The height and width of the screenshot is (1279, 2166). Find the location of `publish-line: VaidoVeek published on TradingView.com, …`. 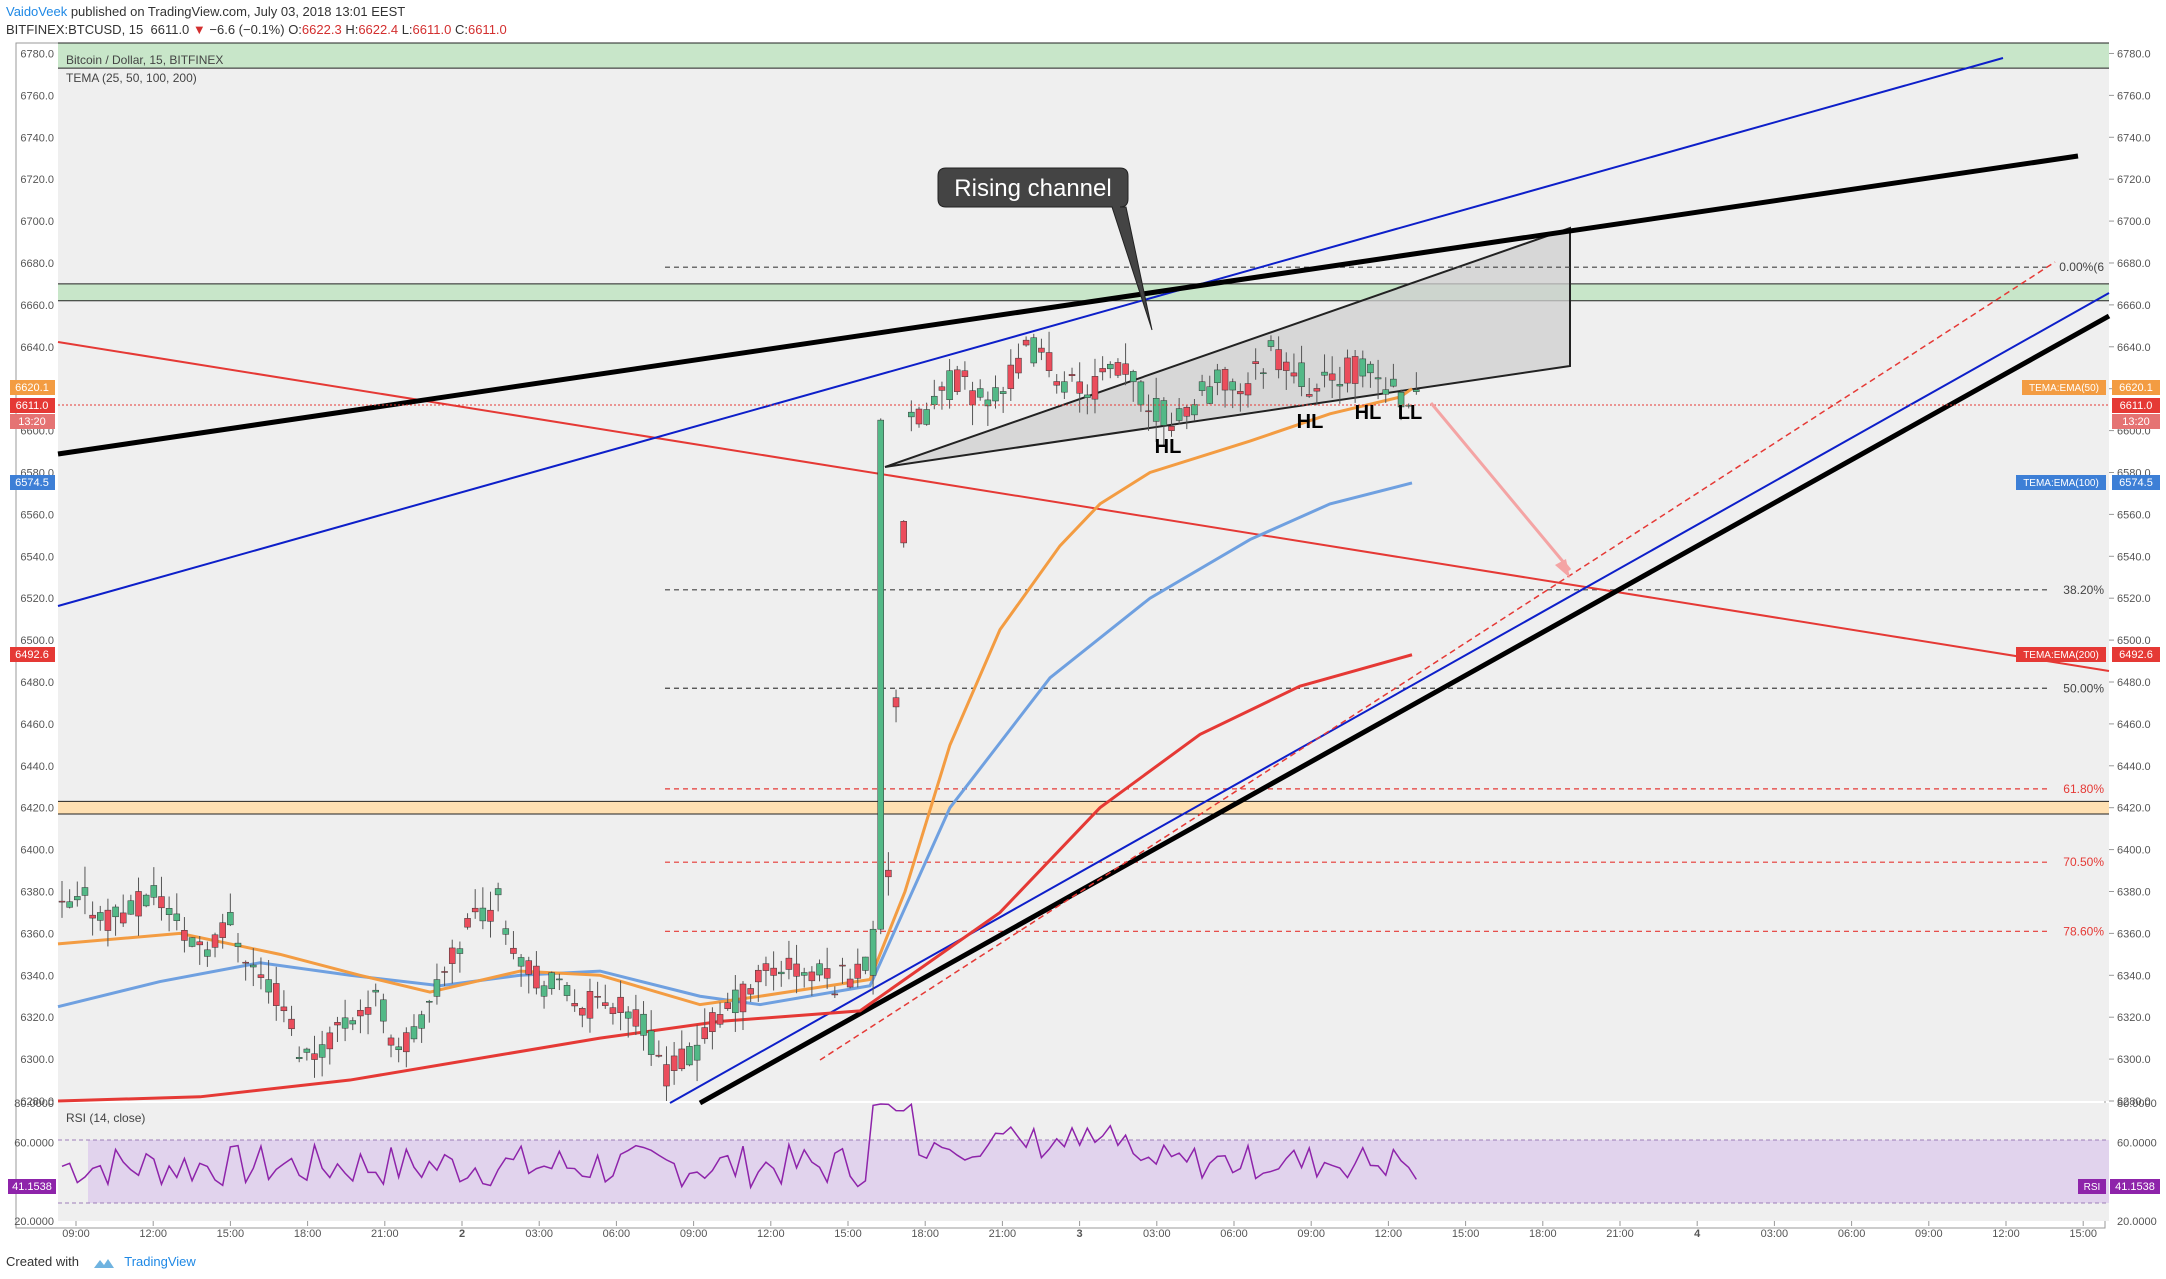

publish-line: VaidoVeek published on TradingView.com, … is located at coordinates (205, 11).